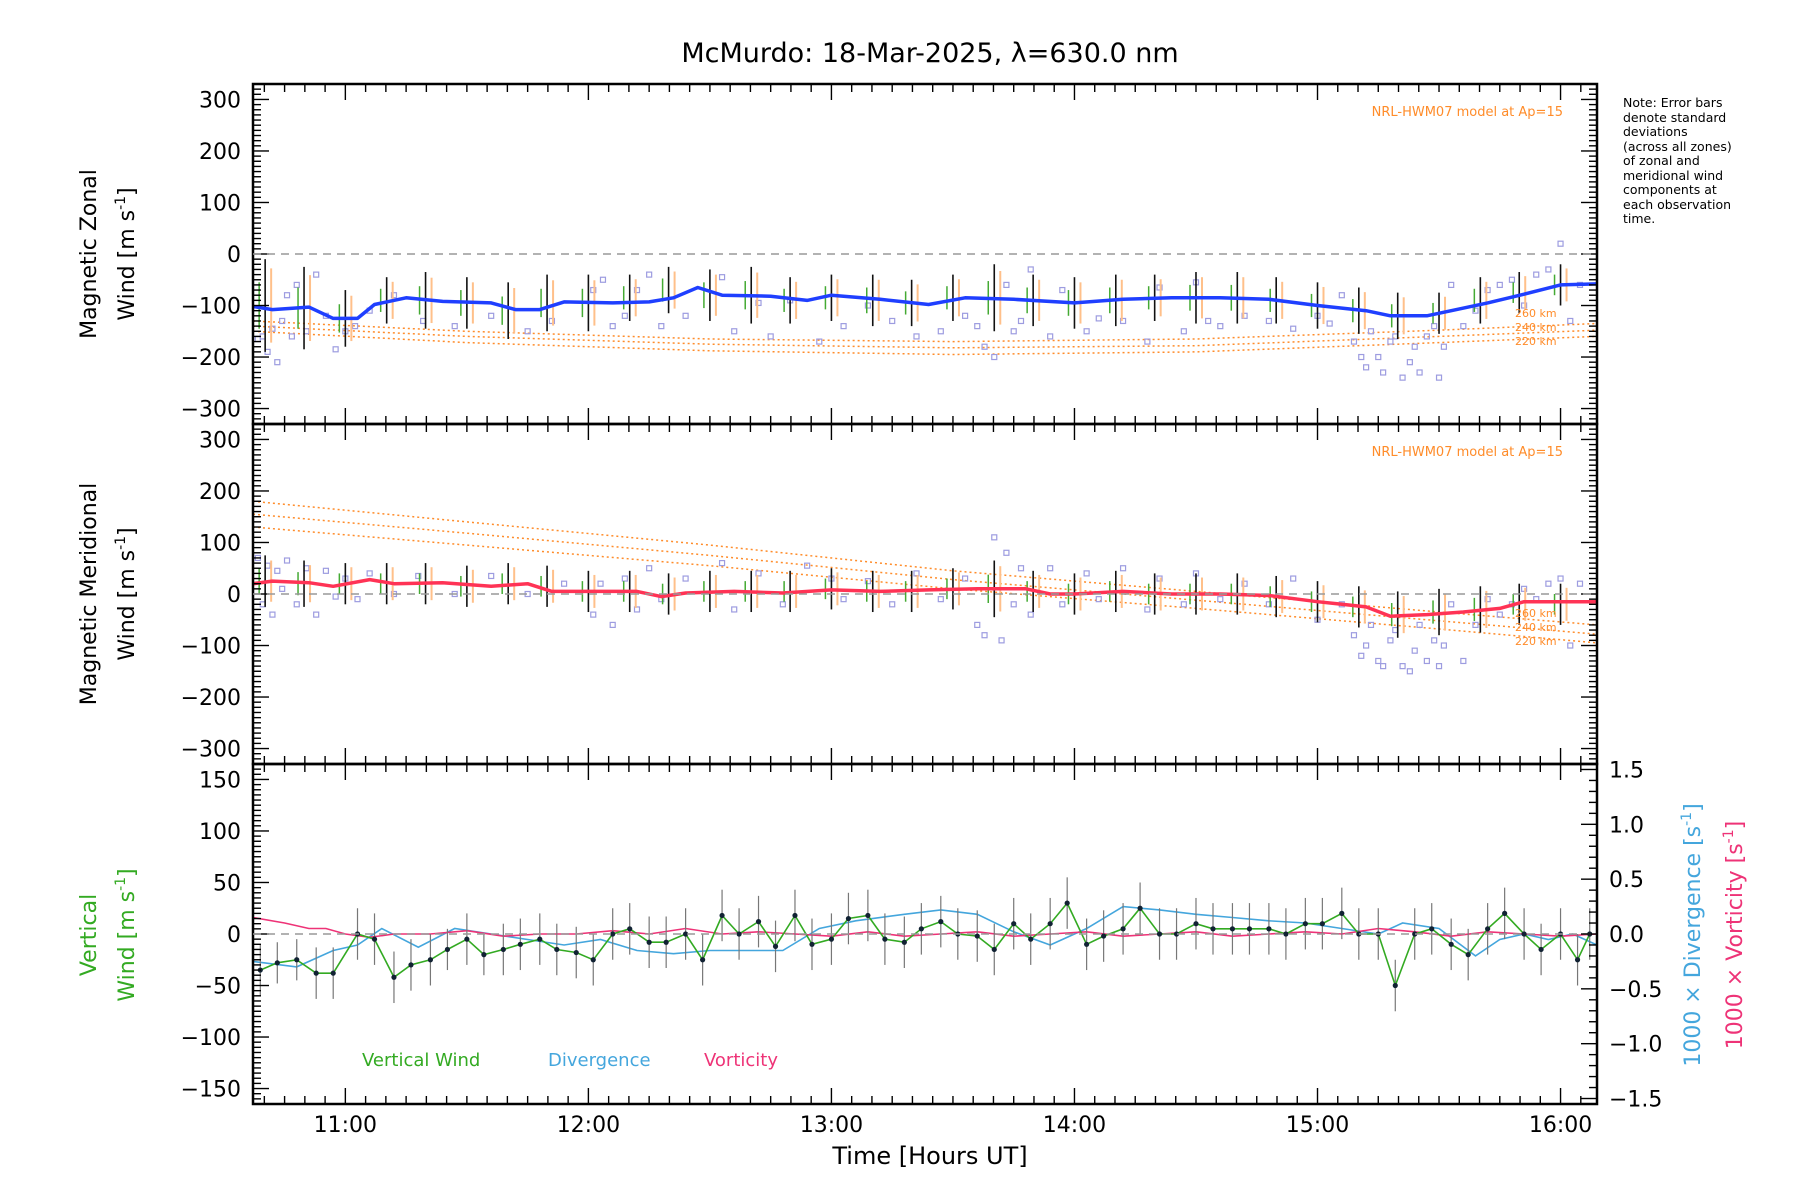 The image size is (1800, 1200). What do you see at coordinates (1693, 807) in the screenshot?
I see `divergence-ylabel-close: ]` at bounding box center [1693, 807].